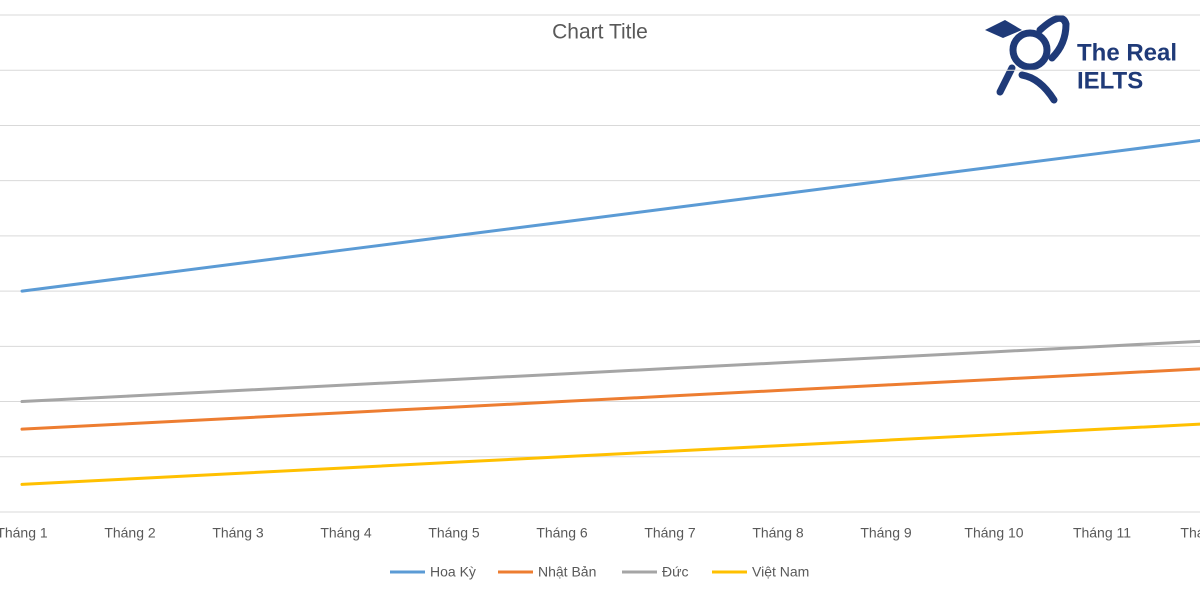  I want to click on x-tick-label: Tháng 3, so click(238, 533).